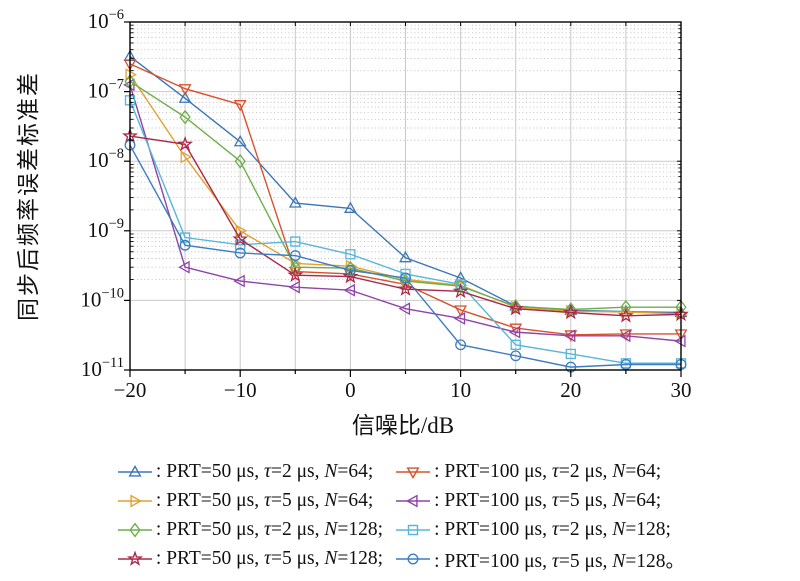 Image resolution: width=800 pixels, height=581 pixels. Describe the element at coordinates (106, 229) in the screenshot. I see `y-tick-label: 10⁻⁹` at that location.